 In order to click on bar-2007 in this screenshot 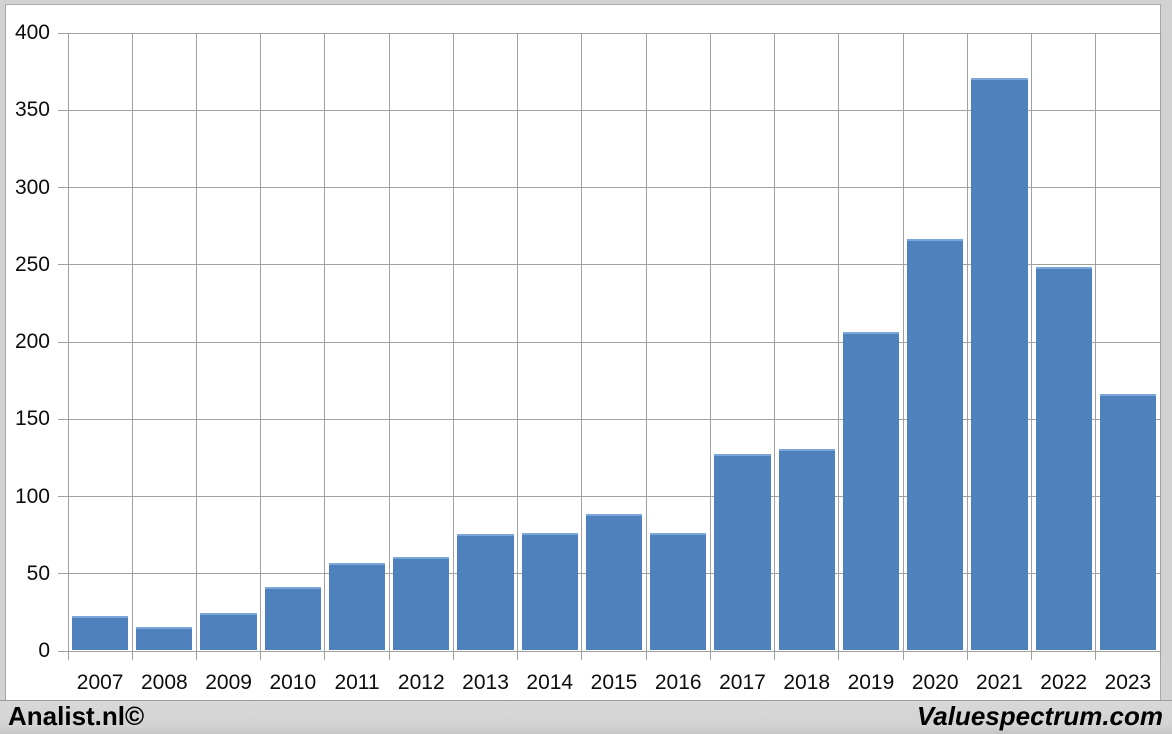, I will do `click(100, 633)`.